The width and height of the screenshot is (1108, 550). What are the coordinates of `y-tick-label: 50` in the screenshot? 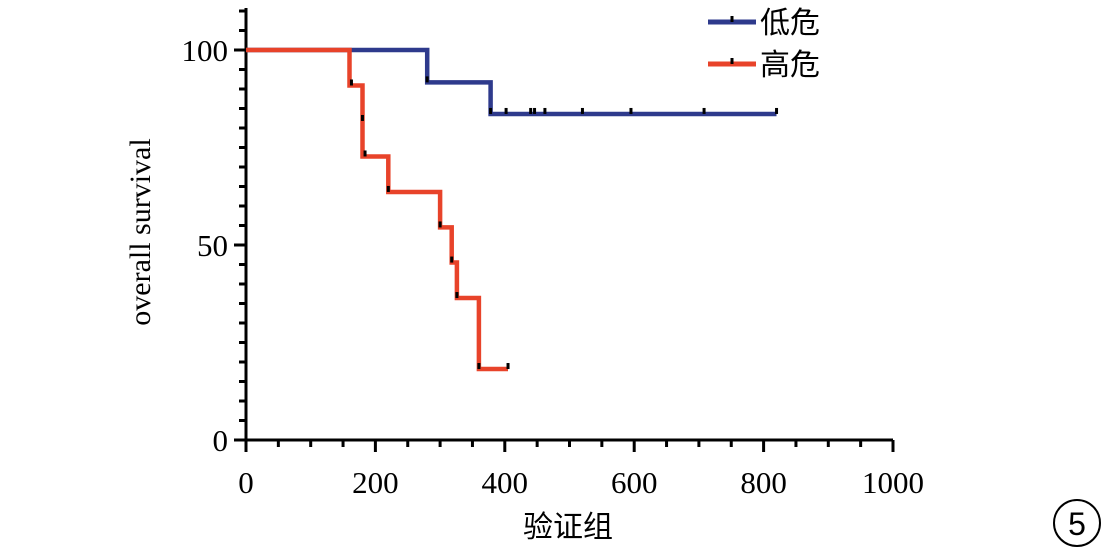 It's located at (212, 245).